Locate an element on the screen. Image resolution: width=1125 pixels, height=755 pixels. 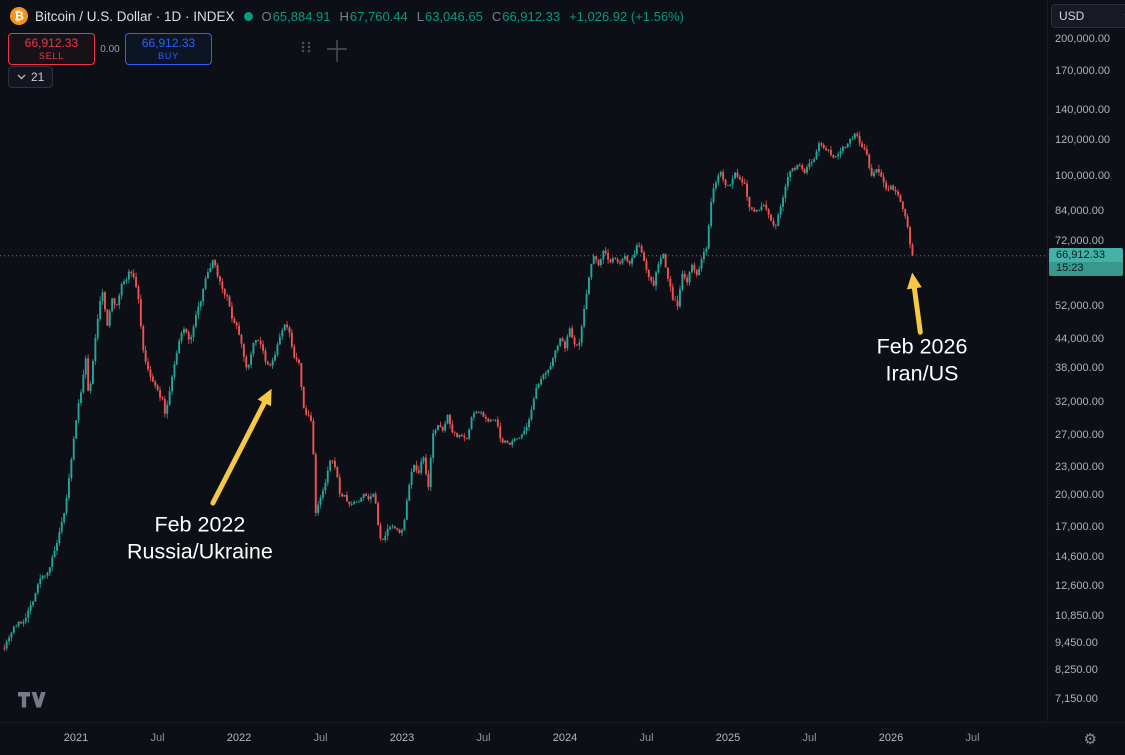
price-axis-label: 140,000.00 is located at coordinates (1083, 109).